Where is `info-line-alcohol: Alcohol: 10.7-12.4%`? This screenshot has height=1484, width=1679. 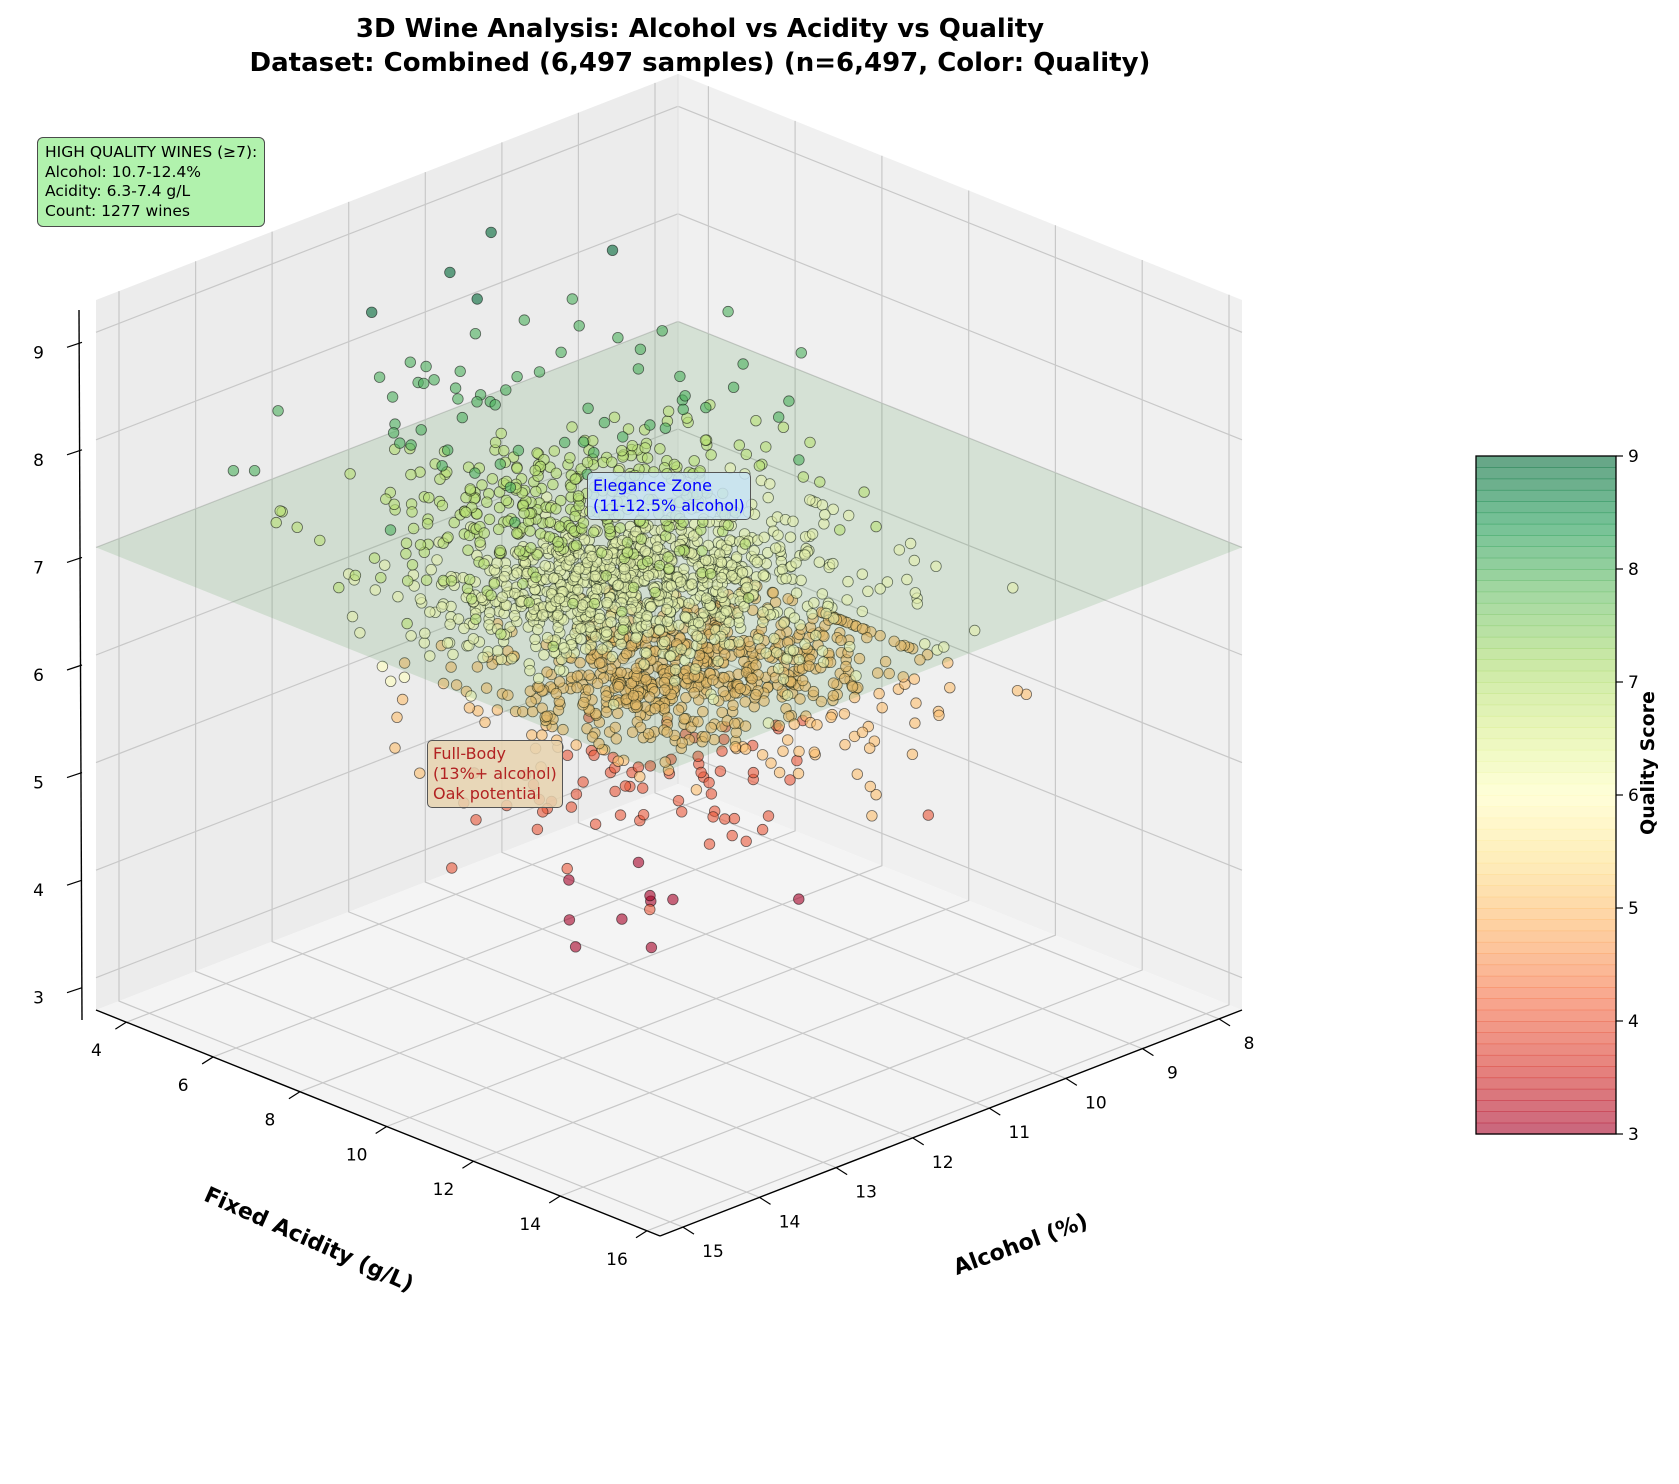 info-line-alcohol: Alcohol: 10.7-12.4% is located at coordinates (123, 171).